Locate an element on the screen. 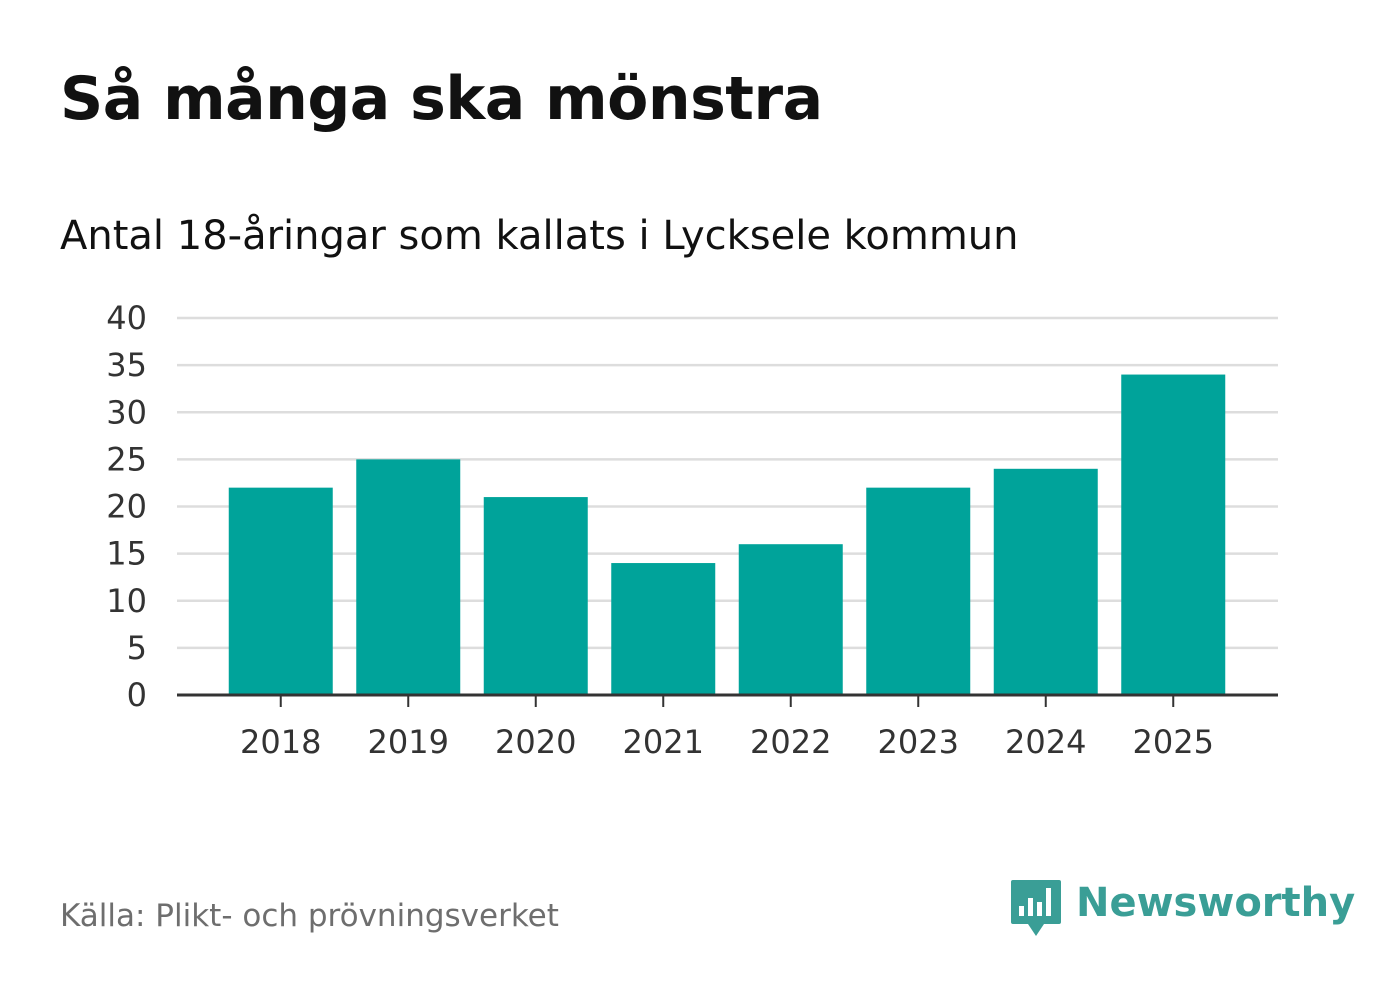 This screenshot has height=999, width=1382. x-tick-label: 2019 is located at coordinates (408, 742).